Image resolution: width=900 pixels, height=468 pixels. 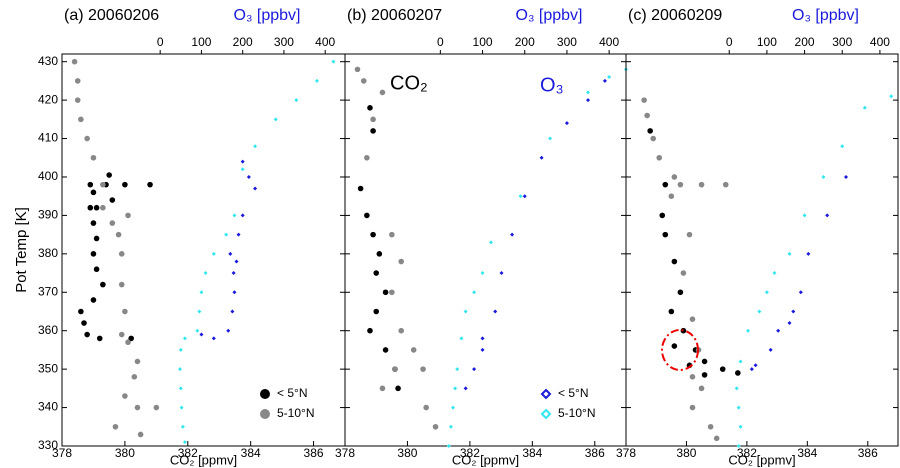 What do you see at coordinates (576, 413) in the screenshot?
I see `legend-label: 5-10°N` at bounding box center [576, 413].